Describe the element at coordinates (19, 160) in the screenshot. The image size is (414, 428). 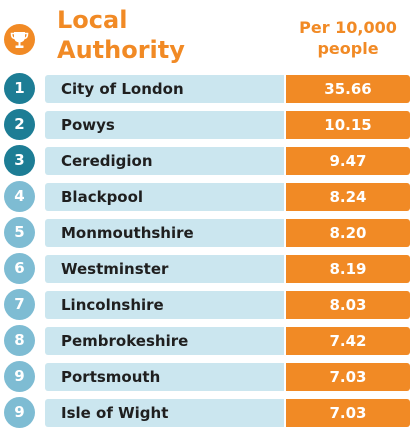
I see `rank-badge: 3` at that location.